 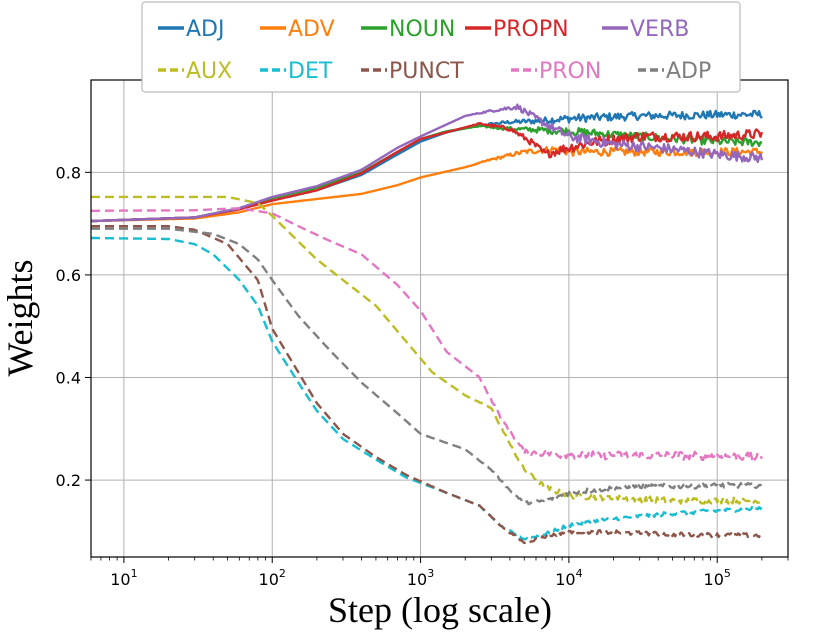 What do you see at coordinates (311, 29) in the screenshot?
I see `legend-label-adv: ADV` at bounding box center [311, 29].